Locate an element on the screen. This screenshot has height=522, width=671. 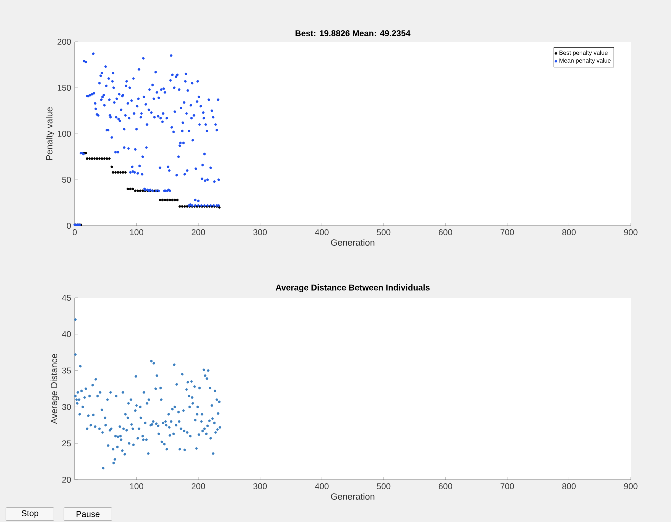
text: Pause is located at coordinates (88, 514).